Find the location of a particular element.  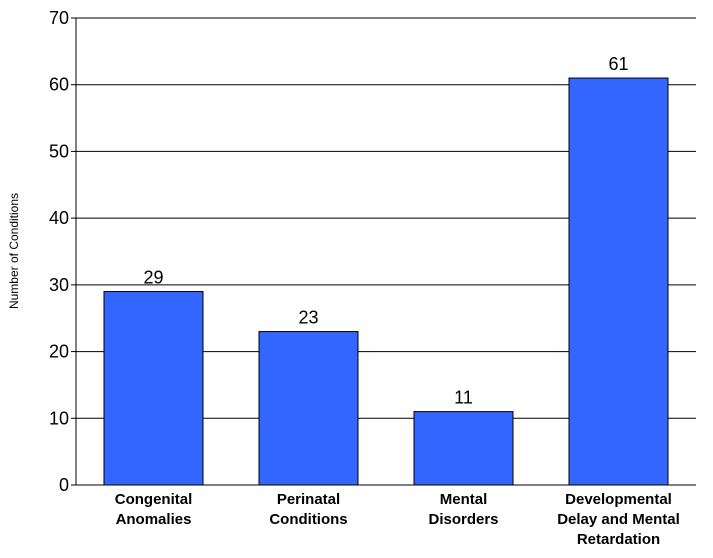

category-label-line: Conditions is located at coordinates (308, 519).